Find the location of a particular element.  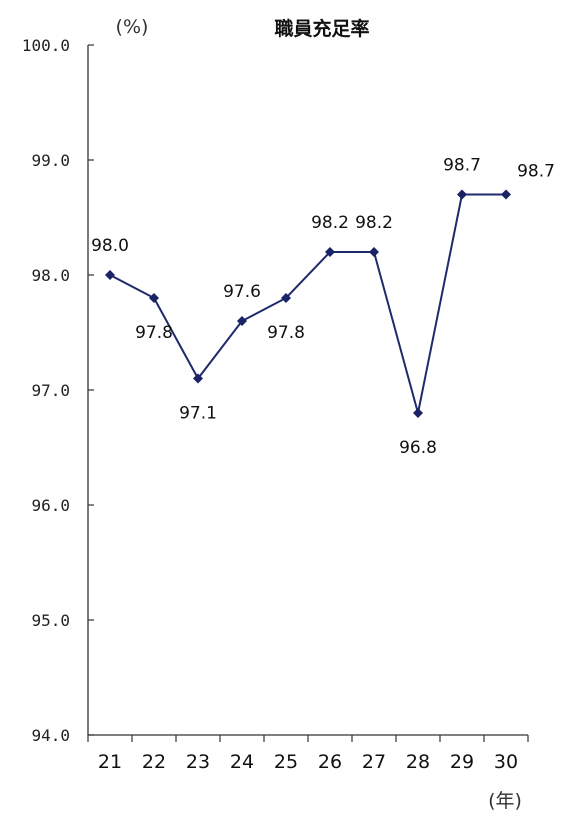

data-label: 97.1 is located at coordinates (198, 414).